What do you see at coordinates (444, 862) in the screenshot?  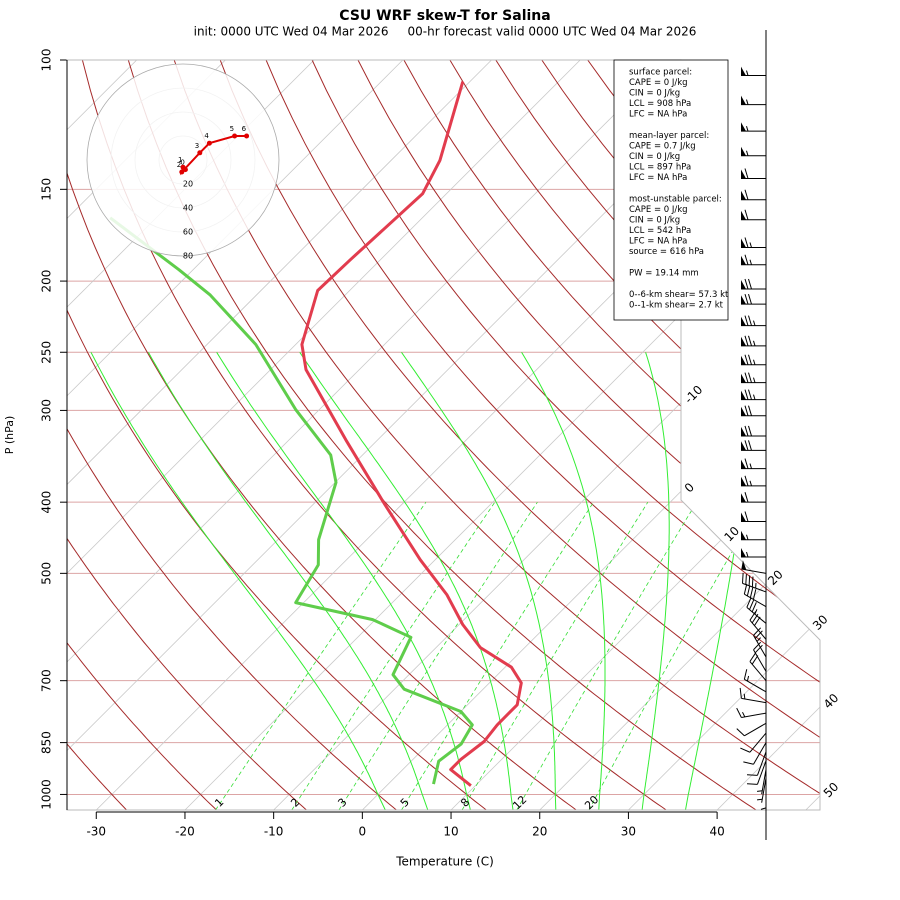 I see `x-axis-label: Temperature (C)` at bounding box center [444, 862].